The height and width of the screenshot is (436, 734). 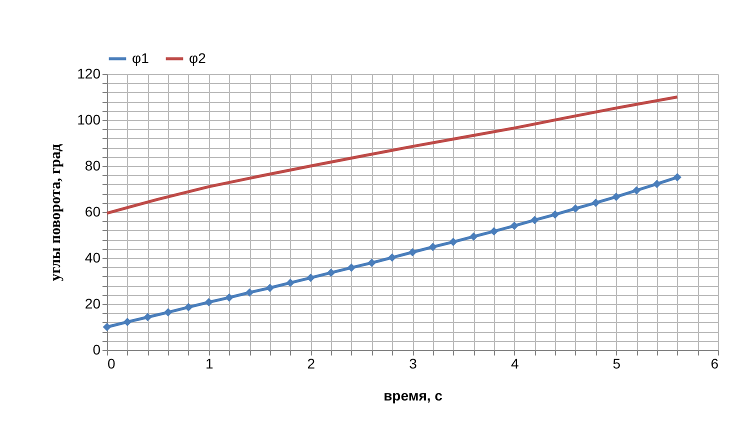 What do you see at coordinates (92, 258) in the screenshot?
I see `y-tick-label: 40` at bounding box center [92, 258].